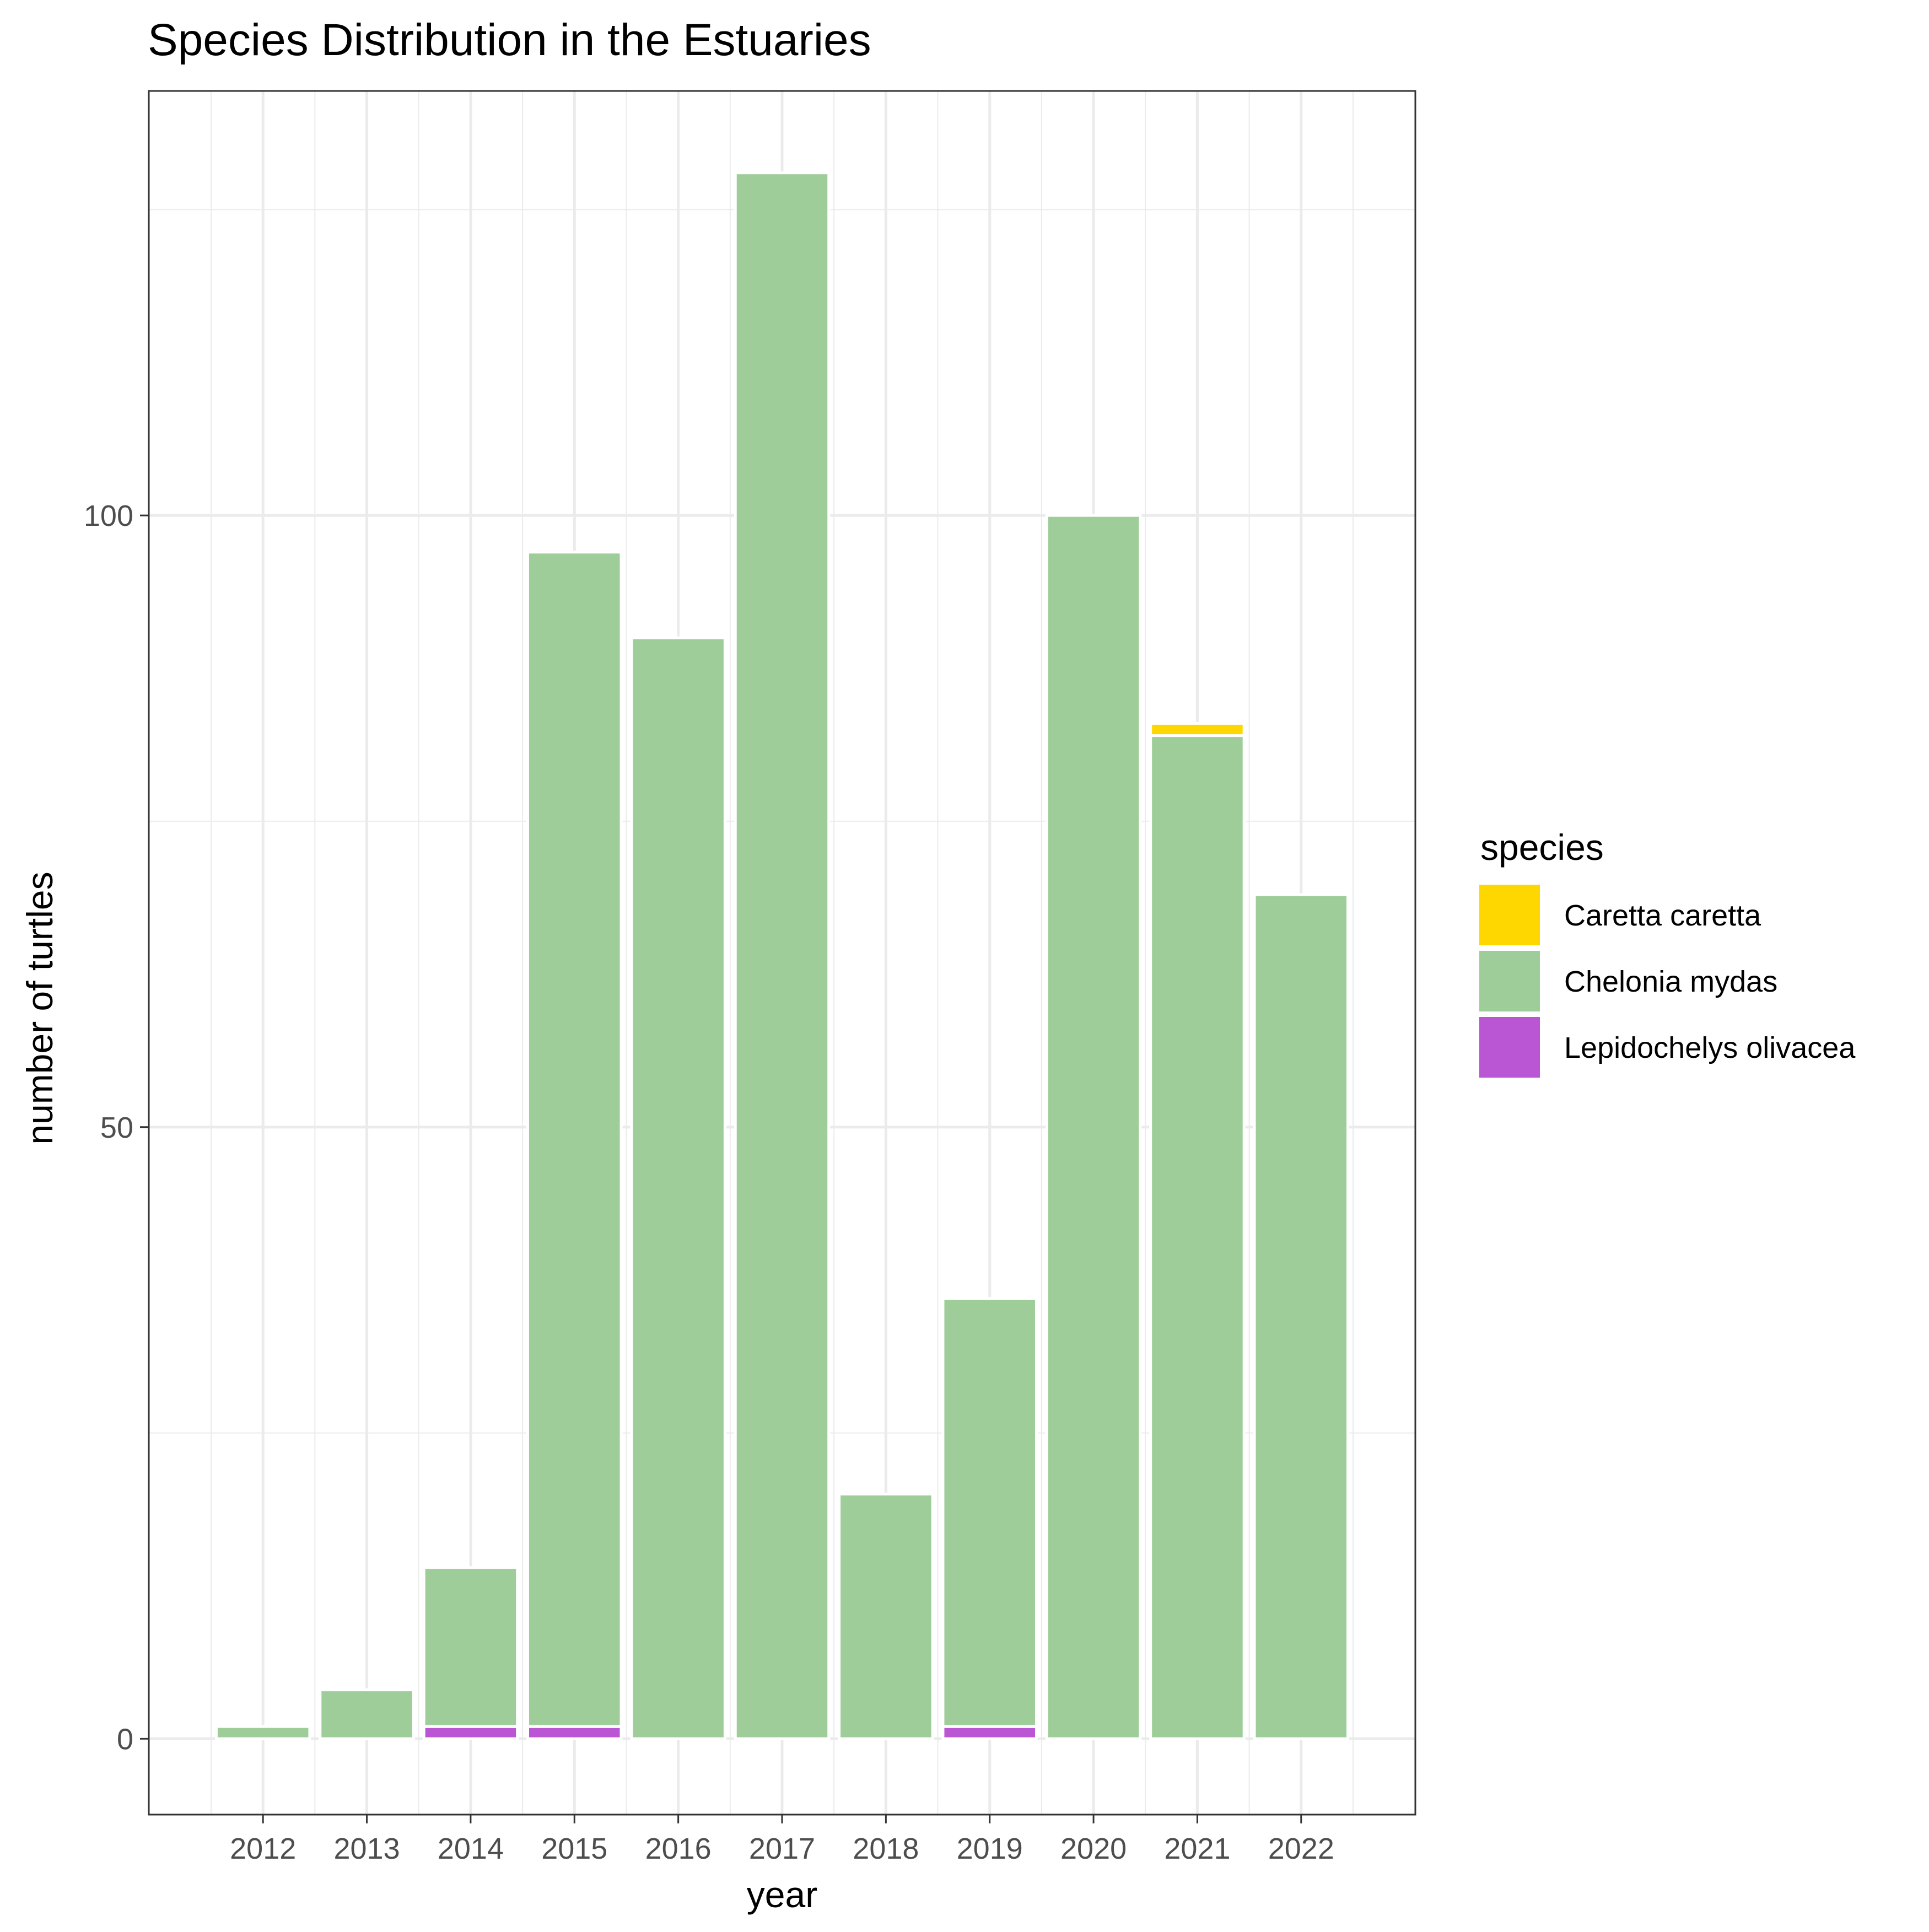  Describe the element at coordinates (1093, 1127) in the screenshot. I see `bar-chelonia-mydas-2020` at that location.